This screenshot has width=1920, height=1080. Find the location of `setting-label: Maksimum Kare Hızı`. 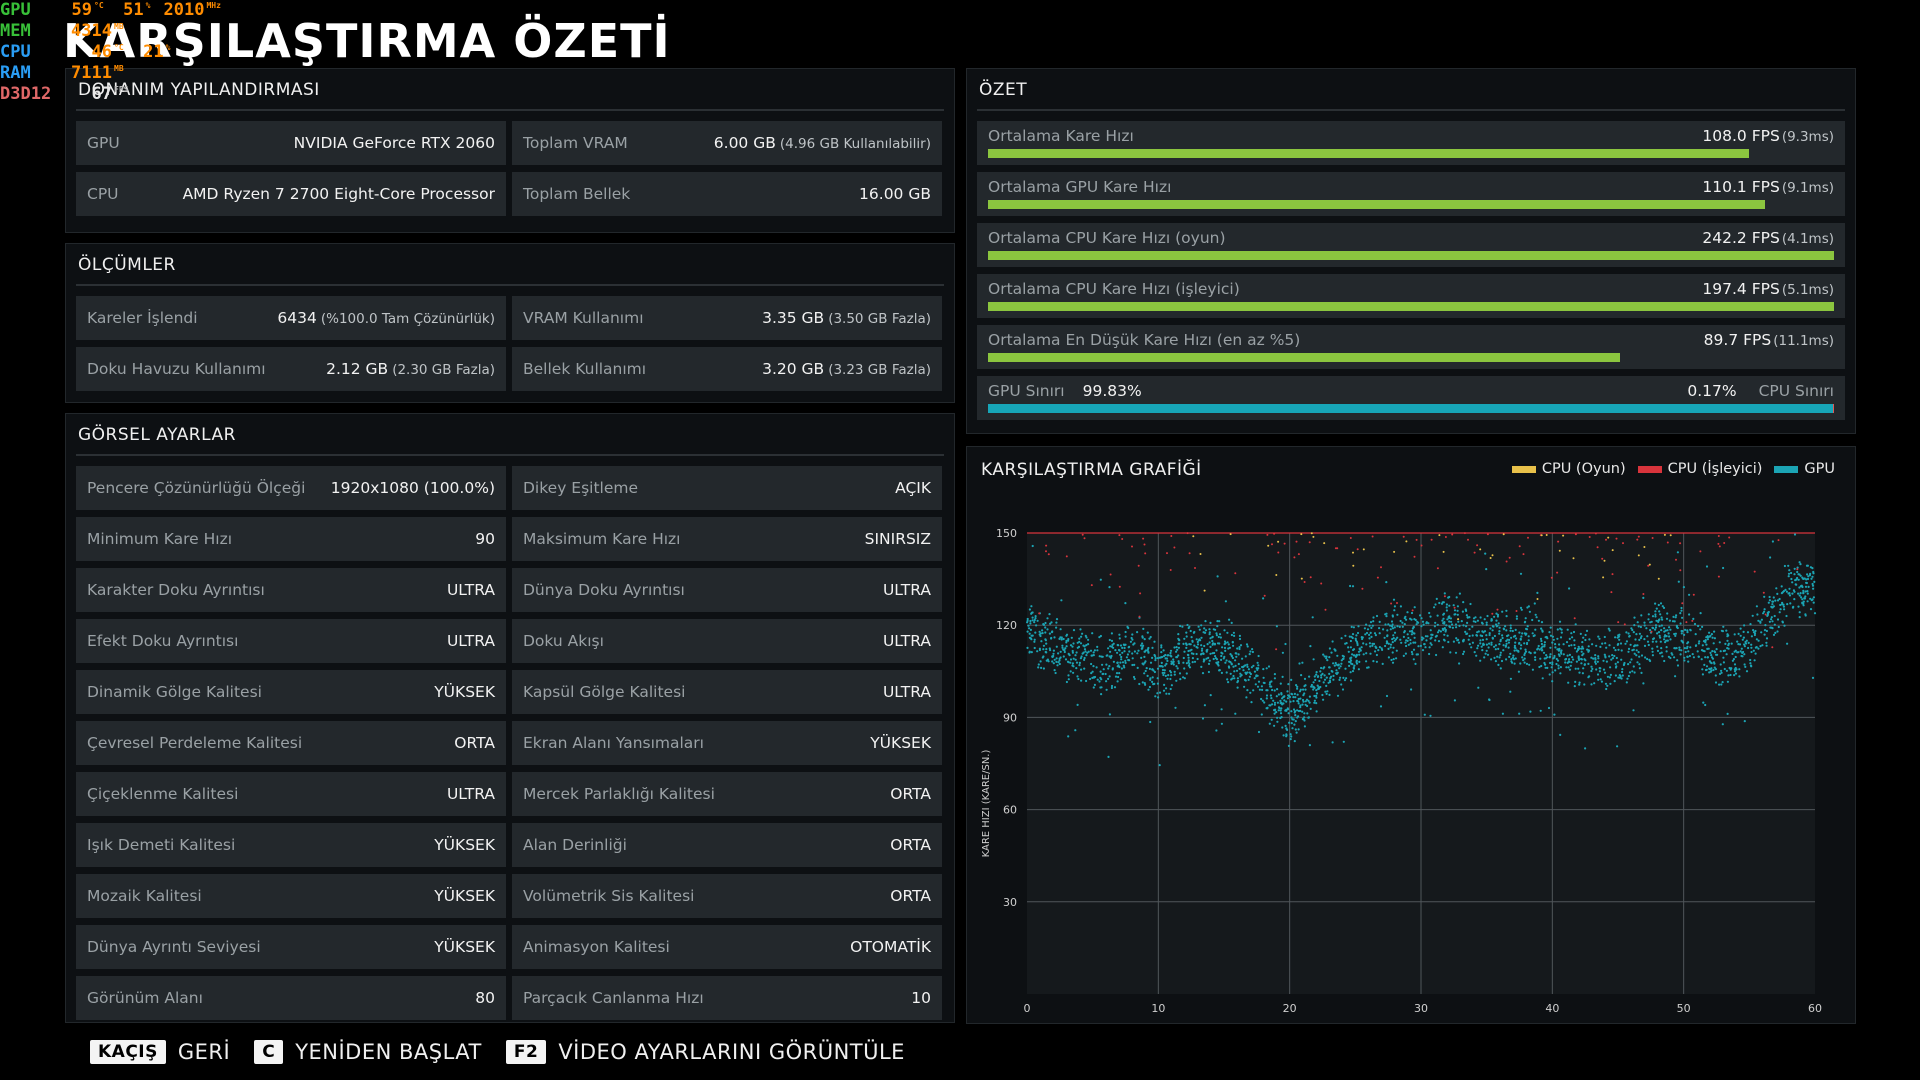

setting-label: Maksimum Kare Hızı is located at coordinates (602, 539).